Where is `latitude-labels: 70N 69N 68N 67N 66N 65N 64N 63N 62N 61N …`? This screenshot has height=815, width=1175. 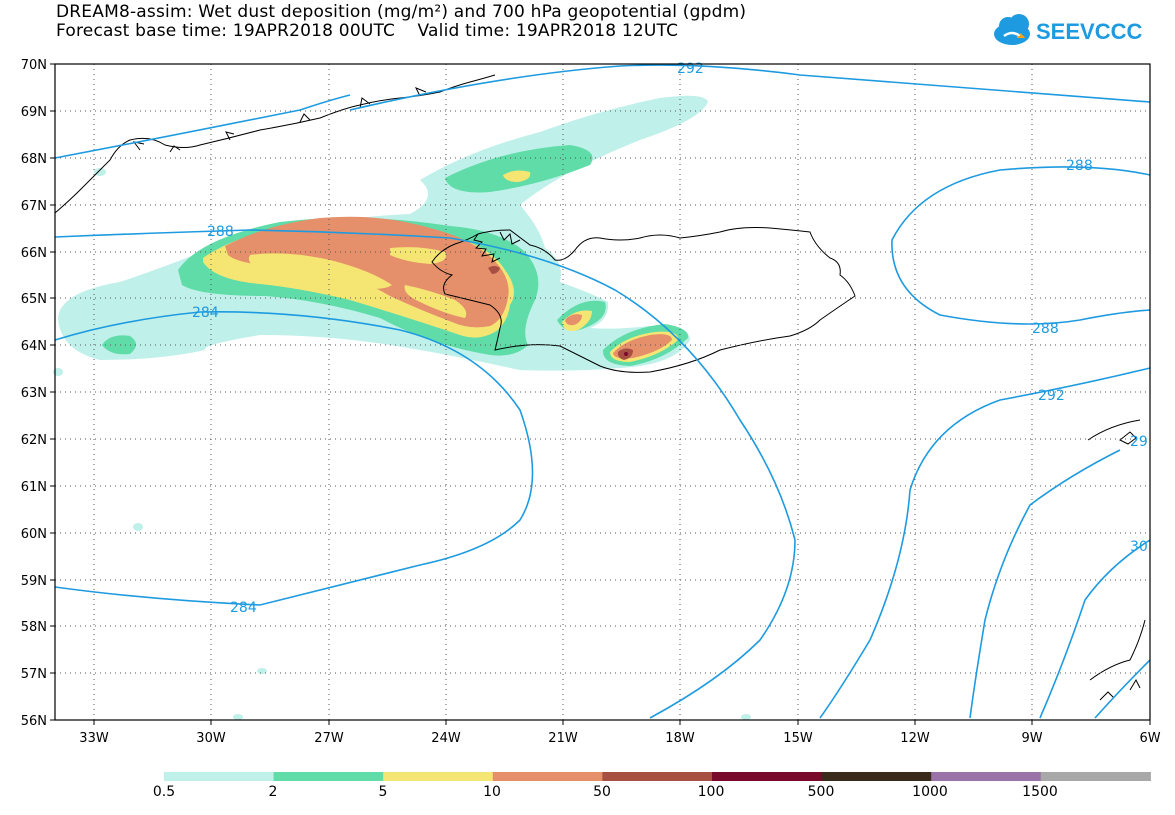 latitude-labels: 70N 69N 68N 67N 66N 65N 64N 63N 62N 61N … is located at coordinates (34, 393).